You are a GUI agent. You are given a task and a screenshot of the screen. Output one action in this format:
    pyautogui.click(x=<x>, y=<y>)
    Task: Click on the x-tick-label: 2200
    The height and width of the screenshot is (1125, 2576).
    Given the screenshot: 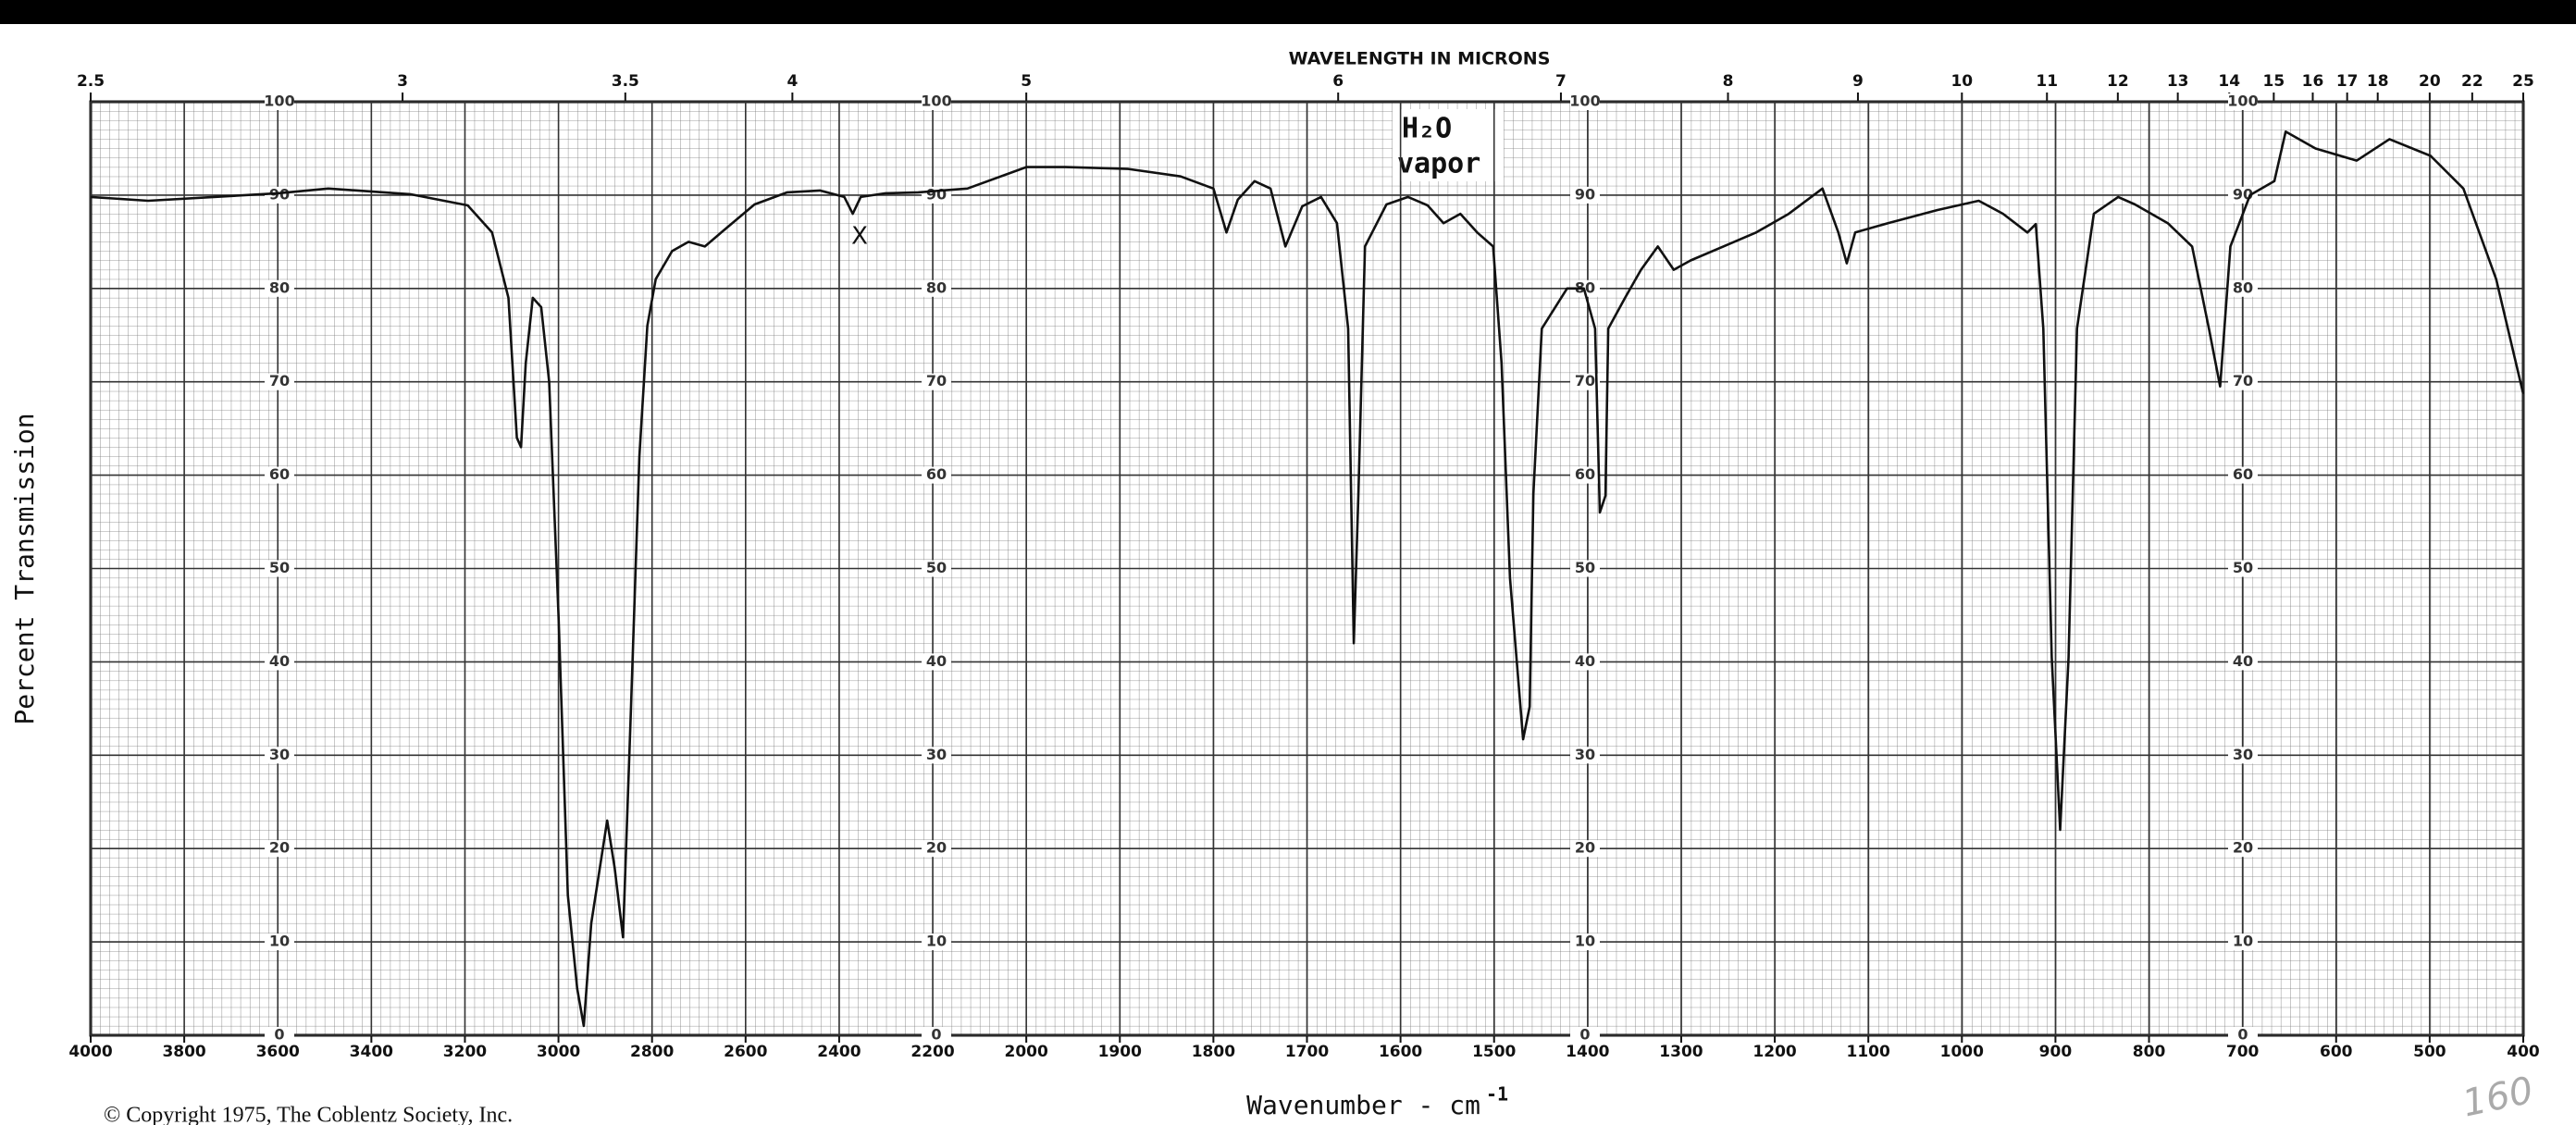 What is the action you would take?
    pyautogui.click(x=932, y=1052)
    